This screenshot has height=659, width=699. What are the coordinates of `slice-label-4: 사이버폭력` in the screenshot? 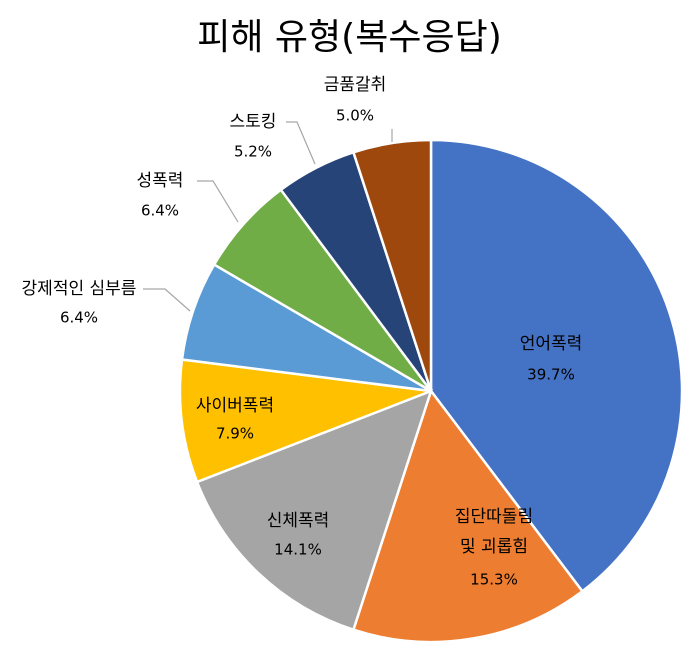 It's located at (235, 406).